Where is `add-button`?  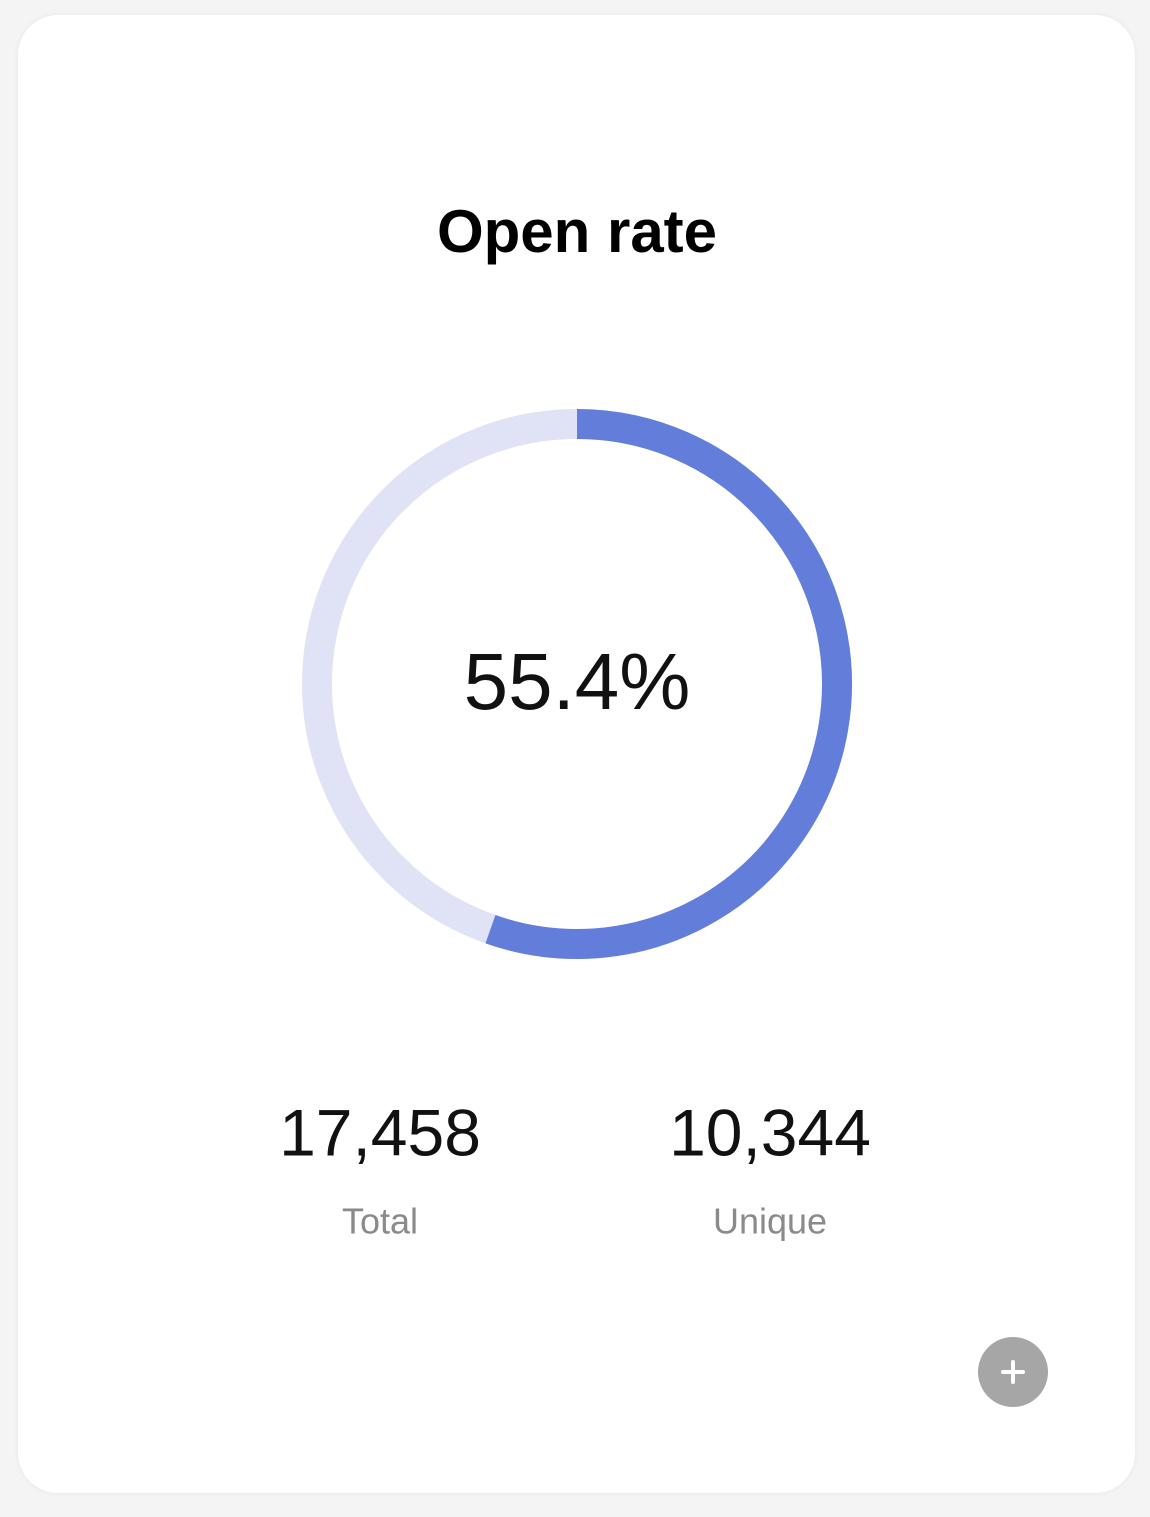 add-button is located at coordinates (1013, 1372).